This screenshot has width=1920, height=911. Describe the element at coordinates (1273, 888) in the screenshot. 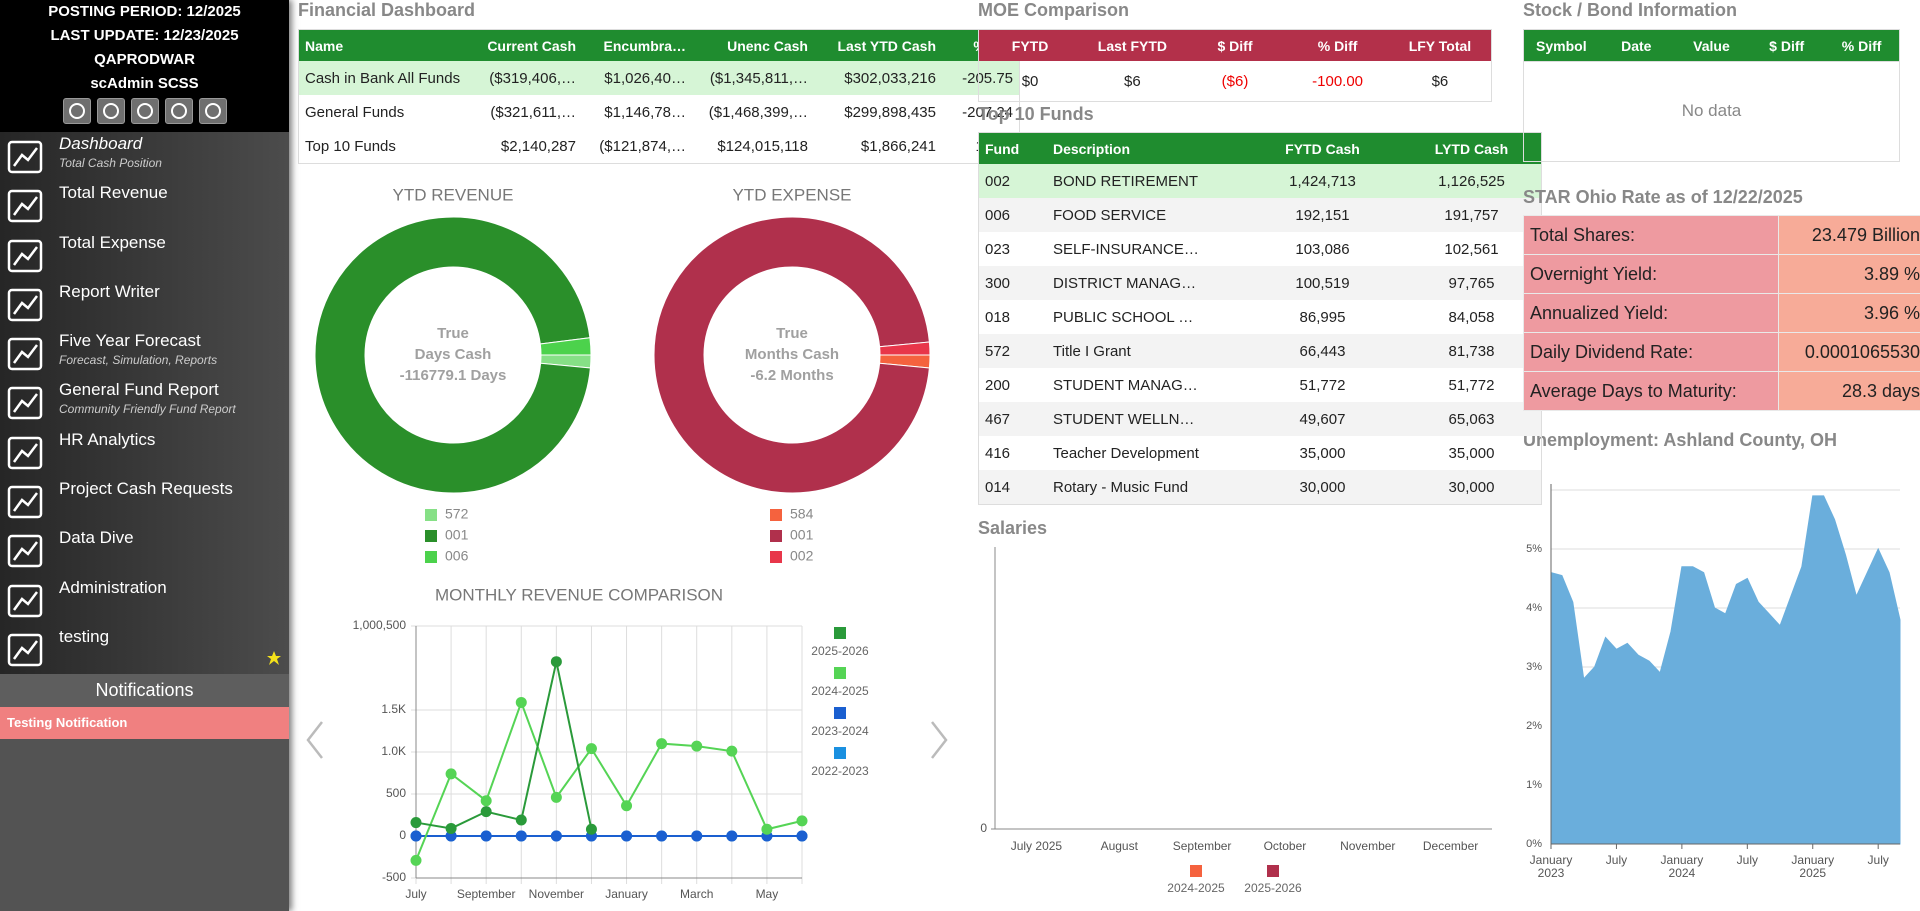

I see `legend-label: 2025-2026` at that location.